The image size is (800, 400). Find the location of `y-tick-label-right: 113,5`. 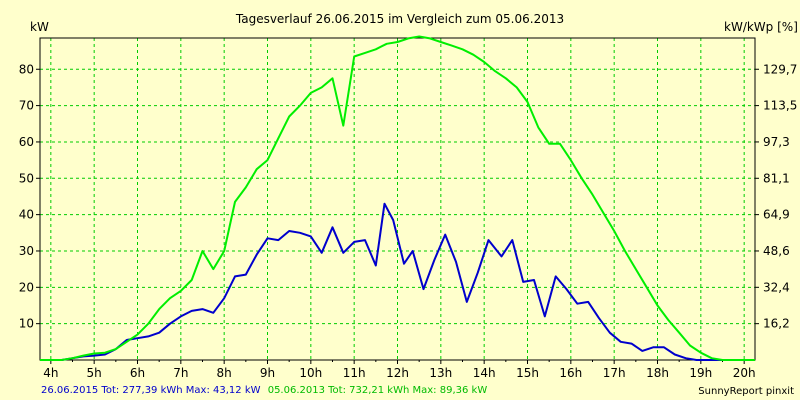

y-tick-label-right: 113,5 is located at coordinates (780, 106).